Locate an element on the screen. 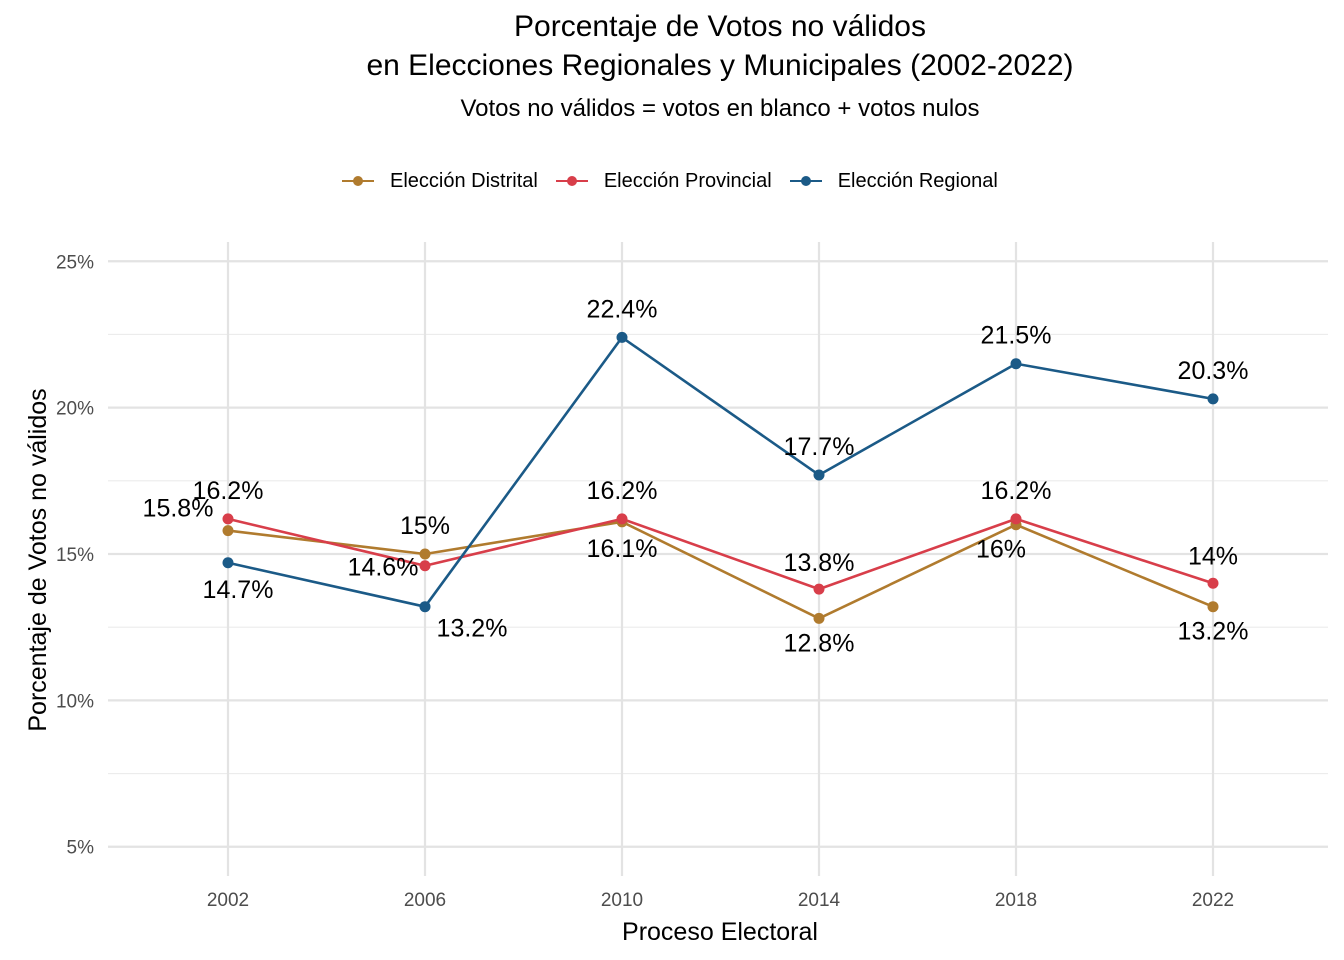 The image size is (1344, 960). data-label-regional: 21.5% is located at coordinates (1016, 336).